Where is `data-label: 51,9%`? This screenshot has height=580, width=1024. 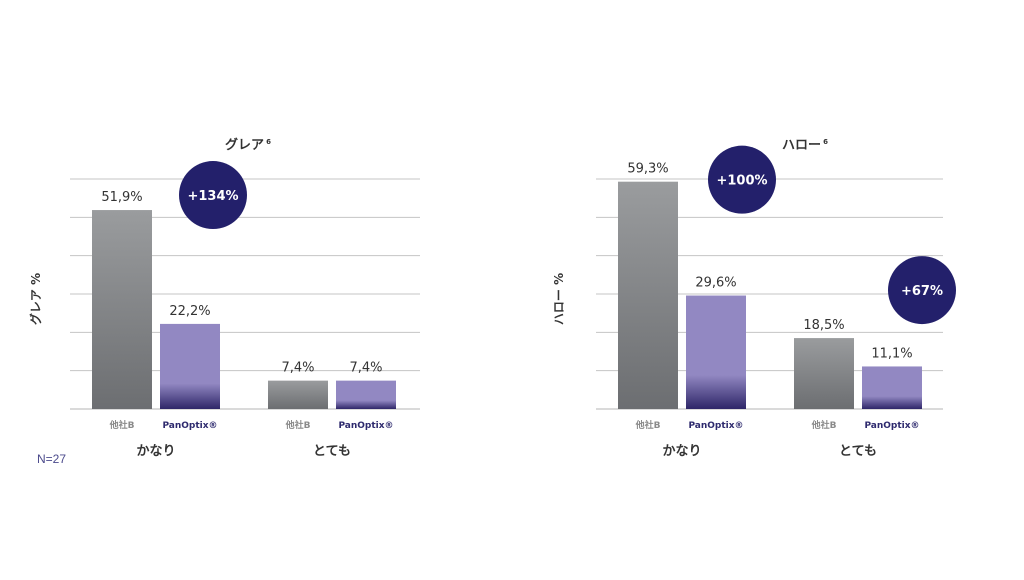 data-label: 51,9% is located at coordinates (121, 197).